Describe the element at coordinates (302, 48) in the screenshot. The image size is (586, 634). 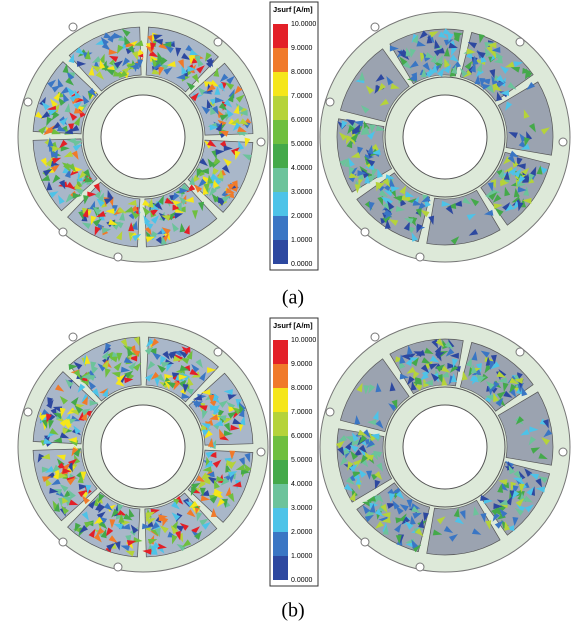
I see `legend-label: 9.0000` at that location.